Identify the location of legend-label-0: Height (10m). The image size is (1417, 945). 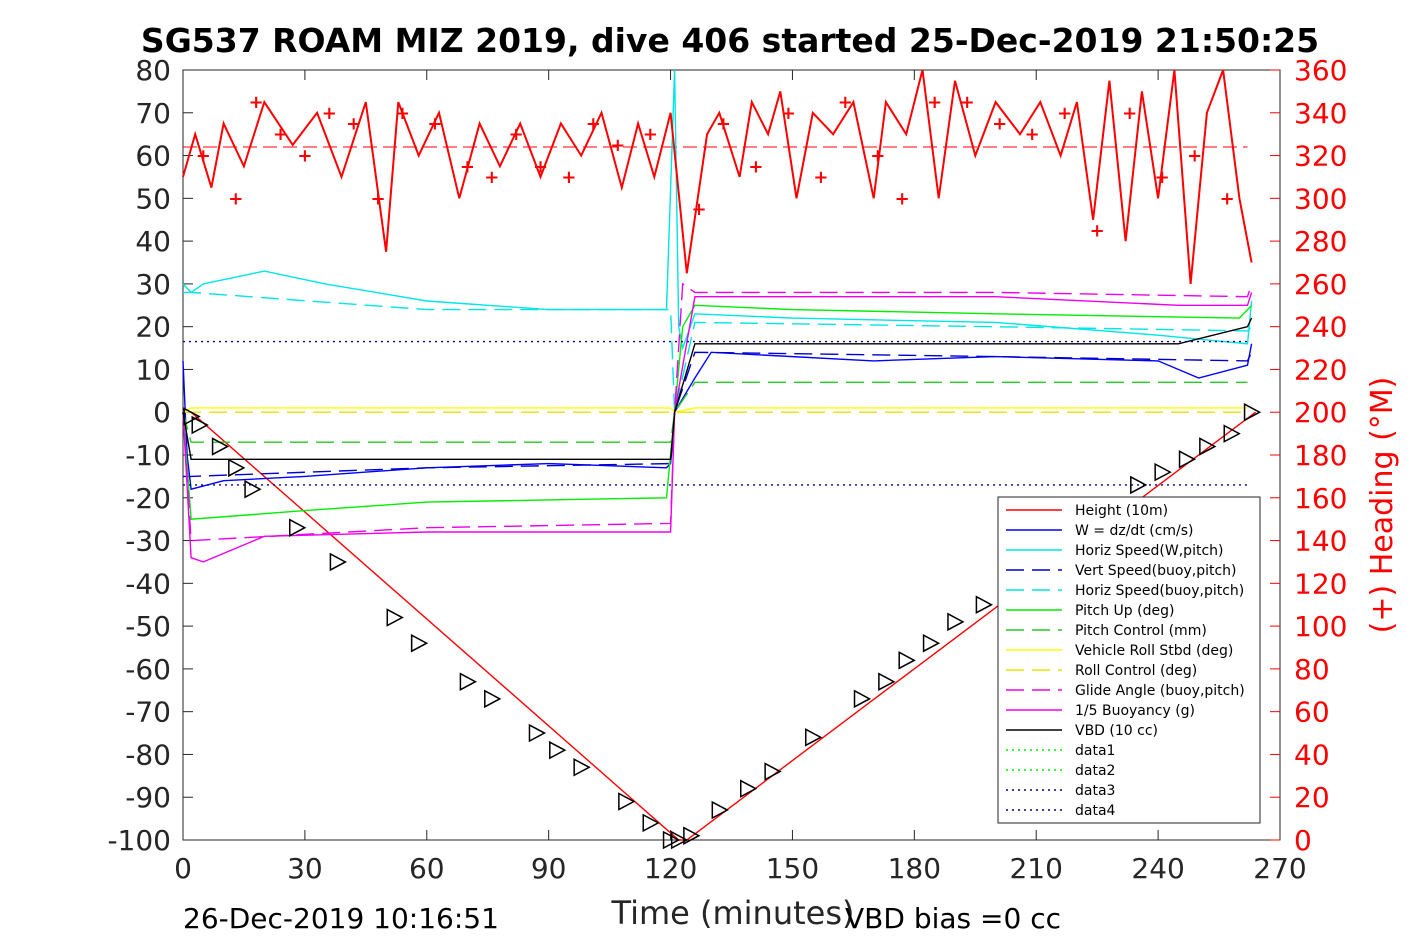
(1121, 511).